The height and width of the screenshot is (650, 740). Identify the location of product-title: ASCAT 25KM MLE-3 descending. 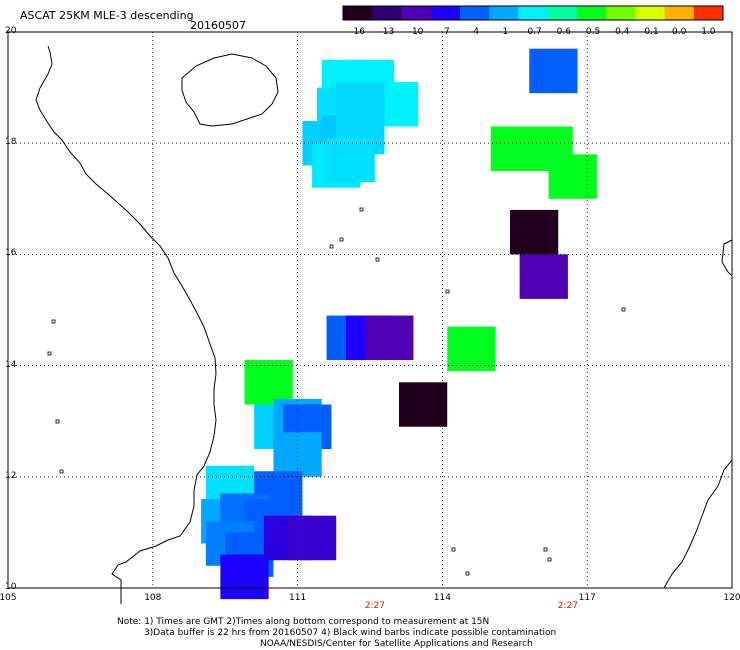
(107, 15).